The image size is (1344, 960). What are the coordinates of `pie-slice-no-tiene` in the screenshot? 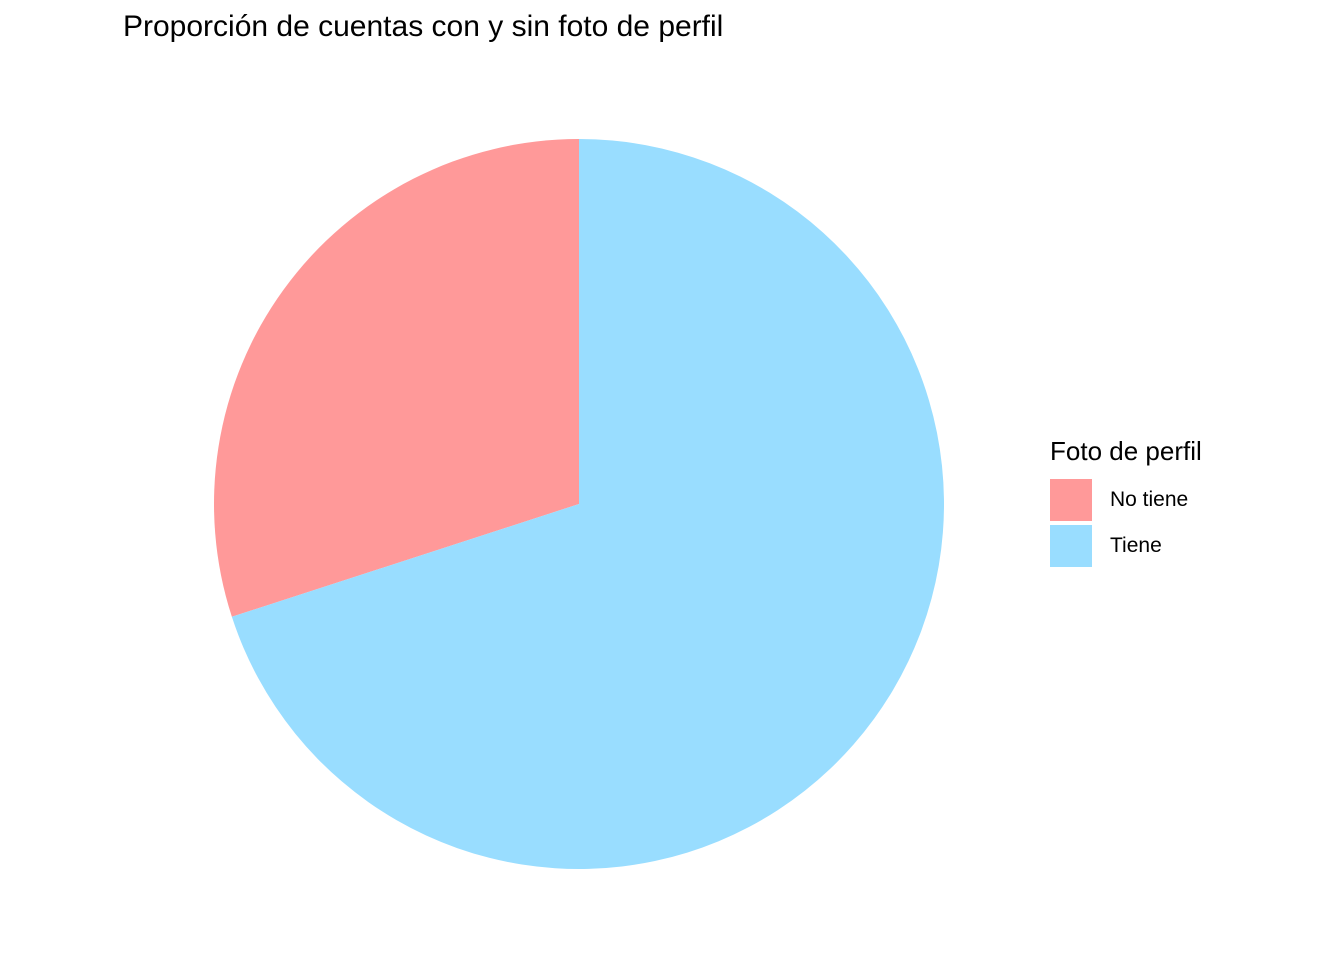 It's located at (396, 378).